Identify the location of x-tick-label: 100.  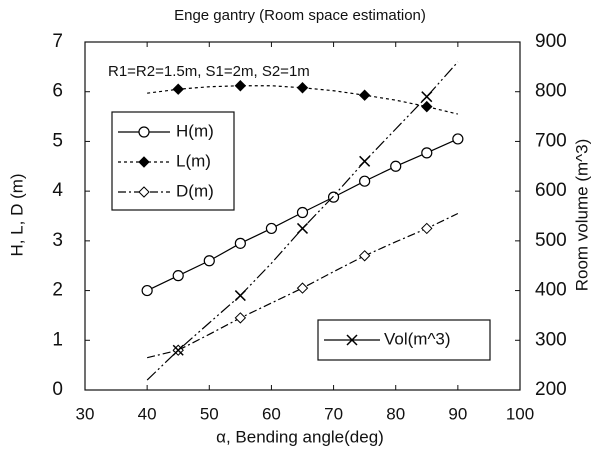
(520, 413).